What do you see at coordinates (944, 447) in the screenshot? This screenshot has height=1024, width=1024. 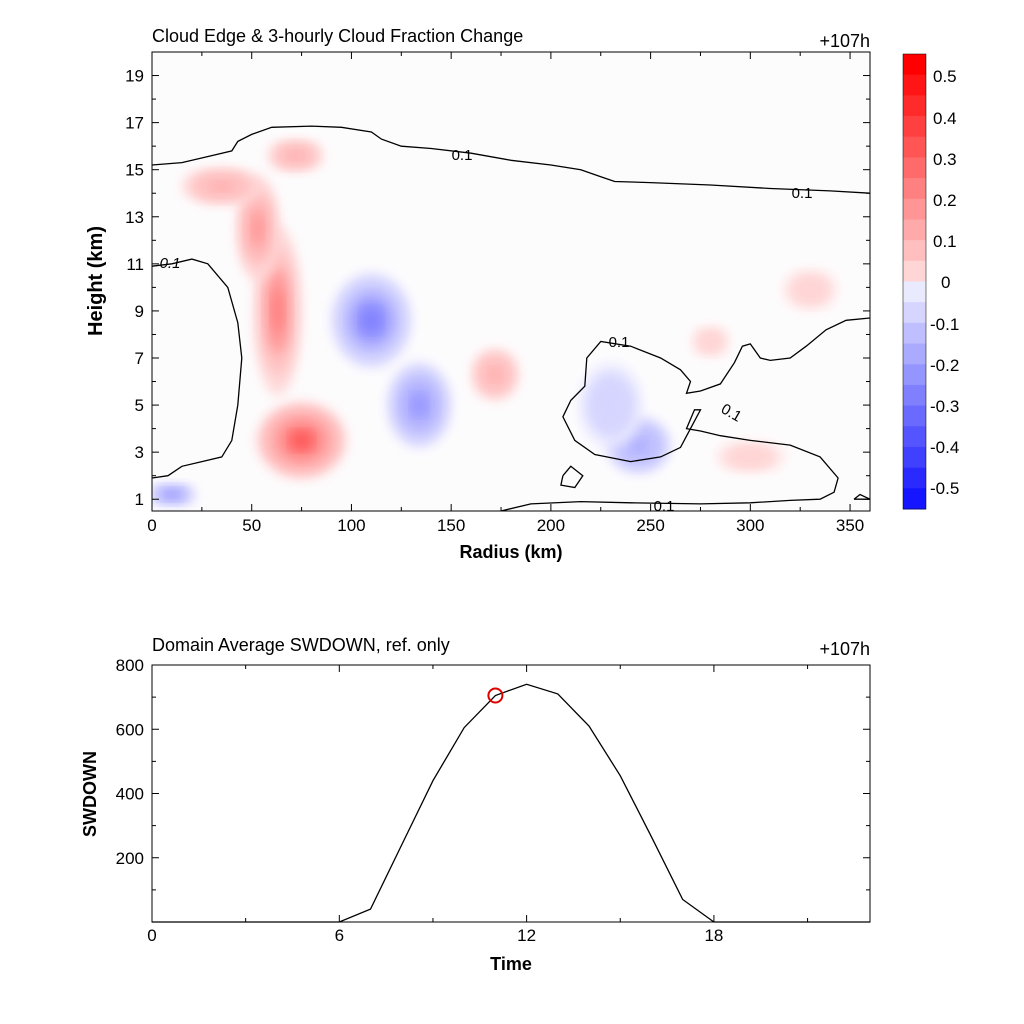 I see `colorbar-label: -0.4` at bounding box center [944, 447].